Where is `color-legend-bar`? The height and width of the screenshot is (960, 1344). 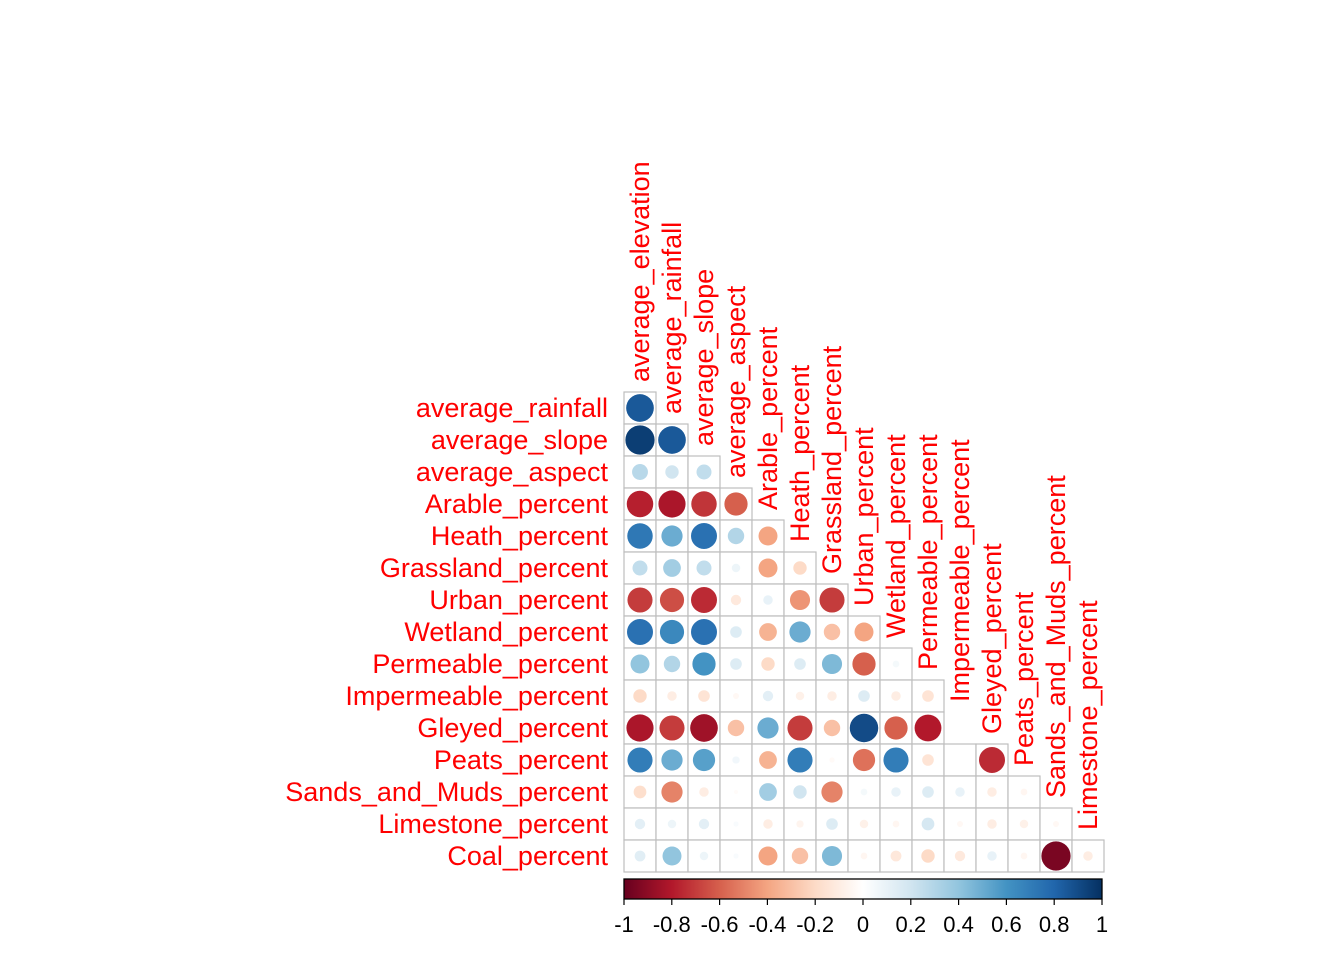 color-legend-bar is located at coordinates (863, 889).